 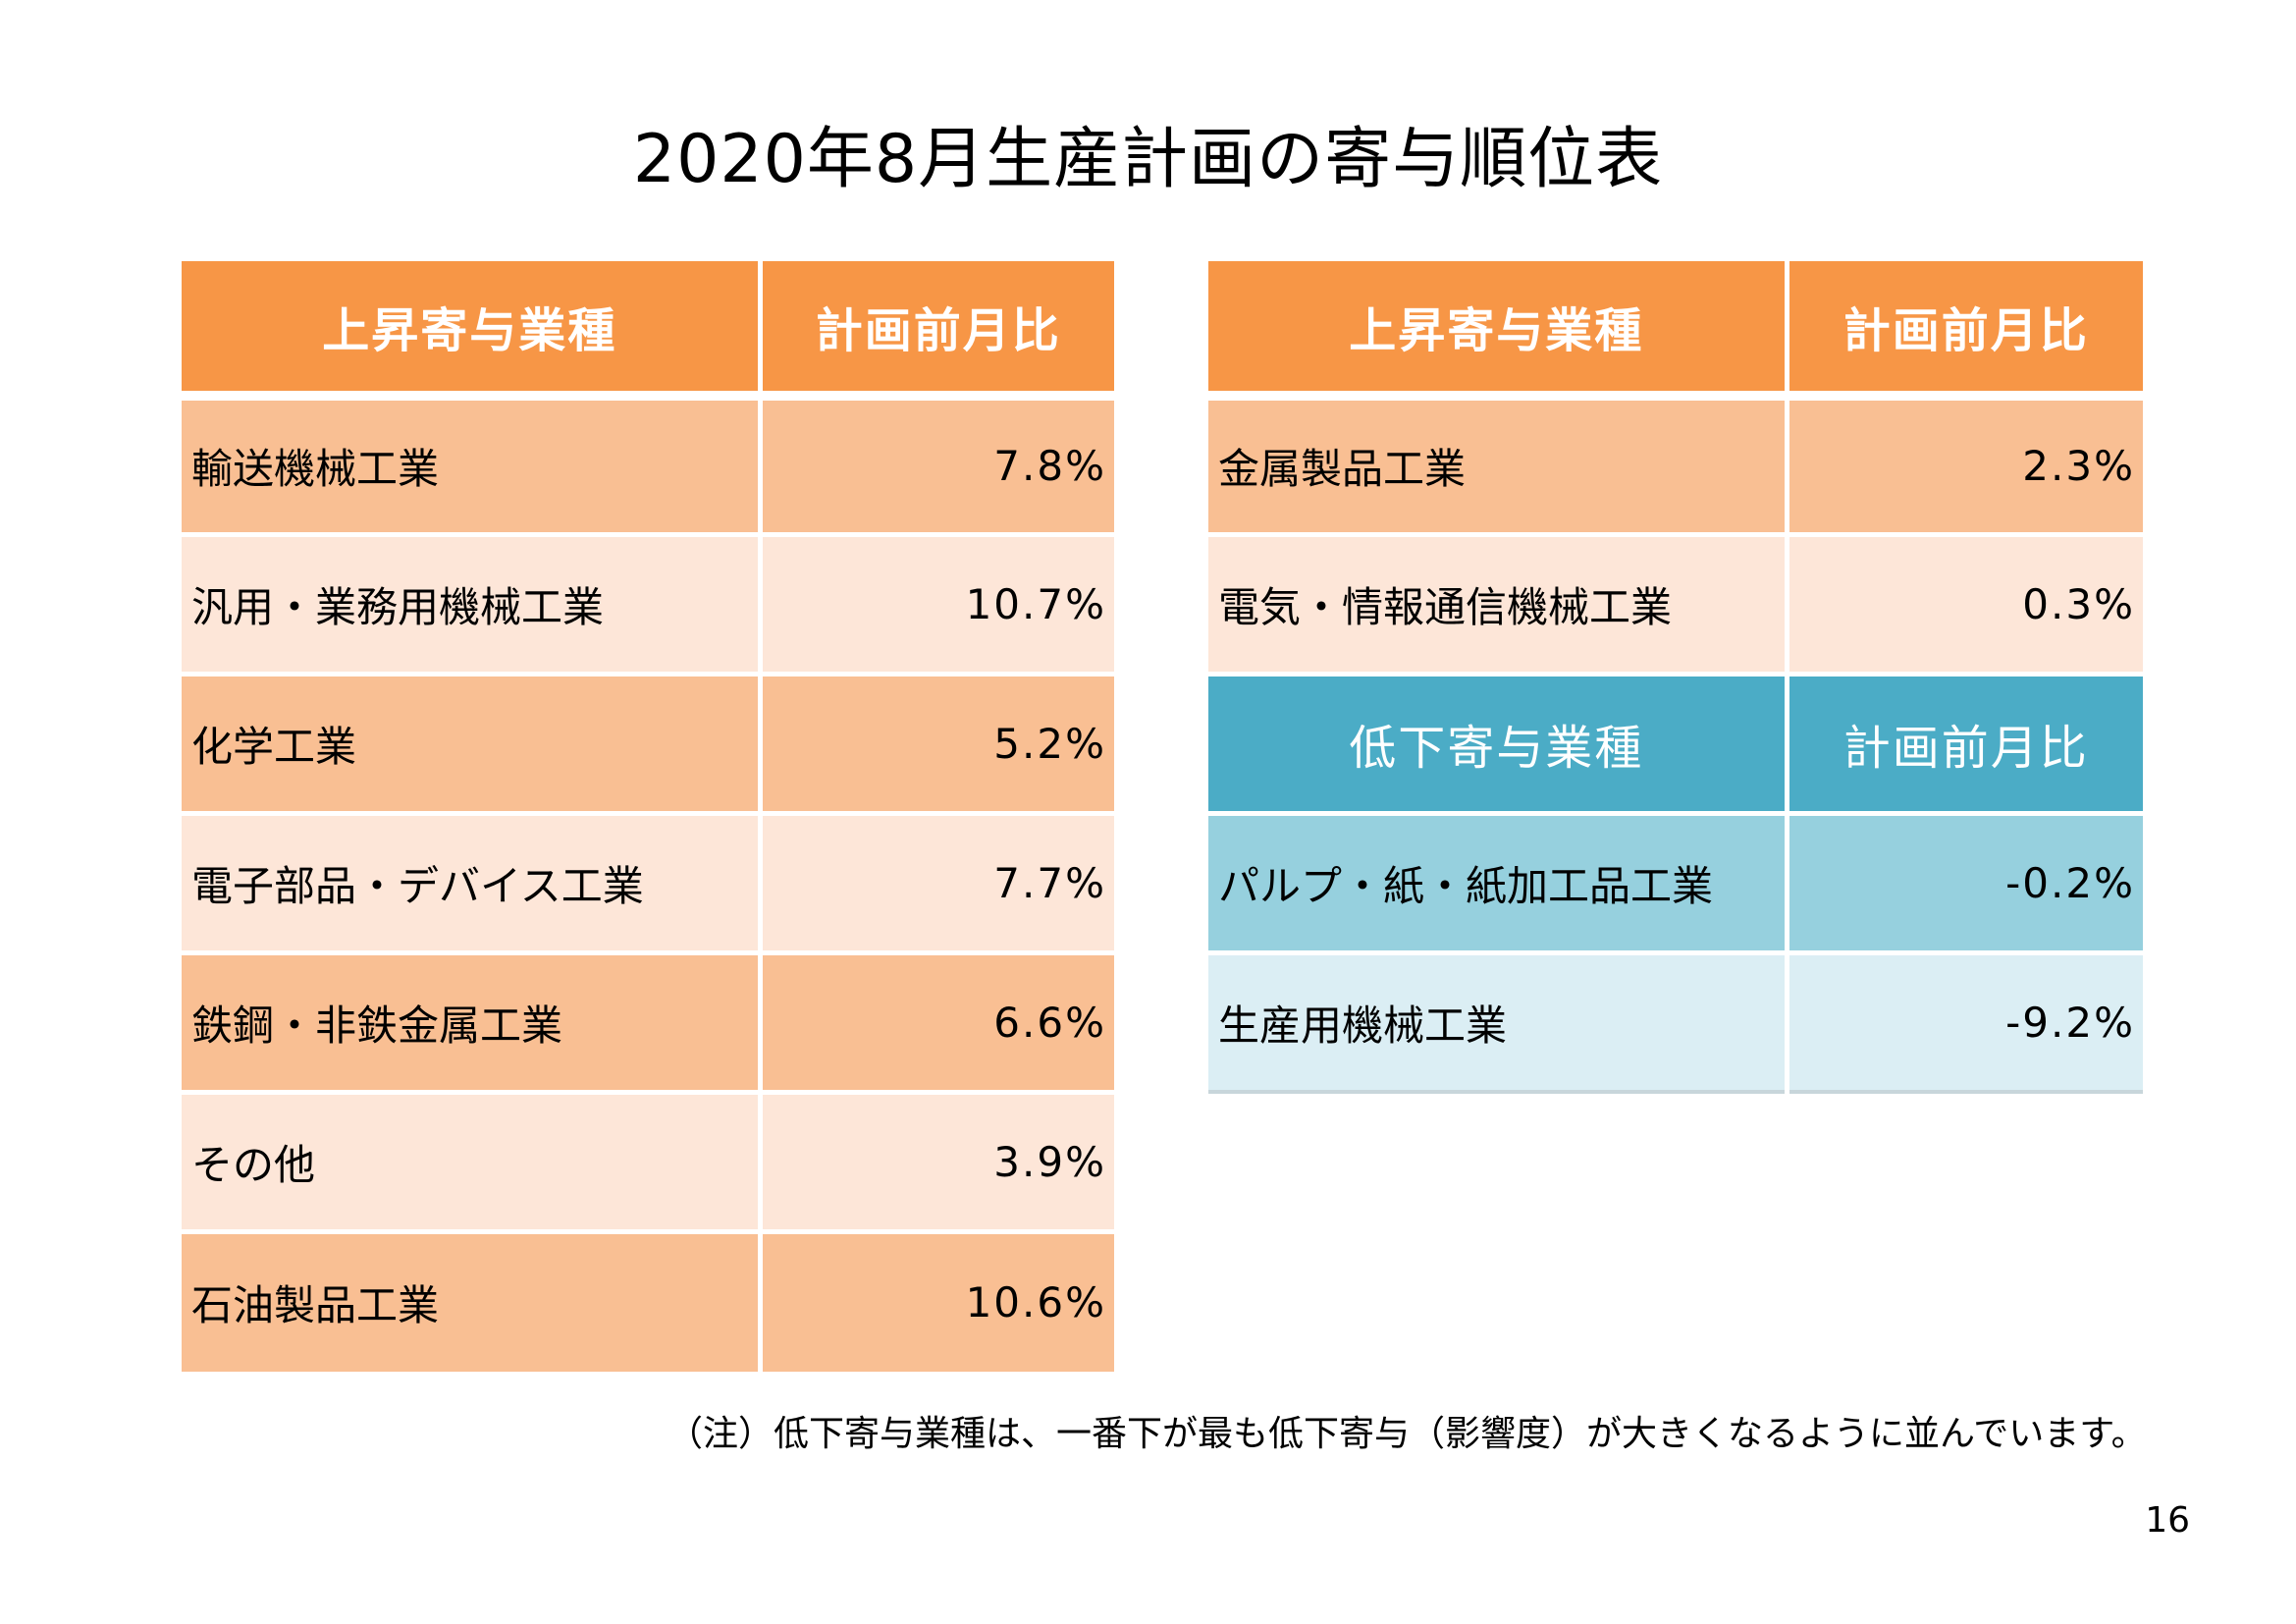 I want to click on industry-name: 電気・情報通信機械工業, so click(x=1497, y=602).